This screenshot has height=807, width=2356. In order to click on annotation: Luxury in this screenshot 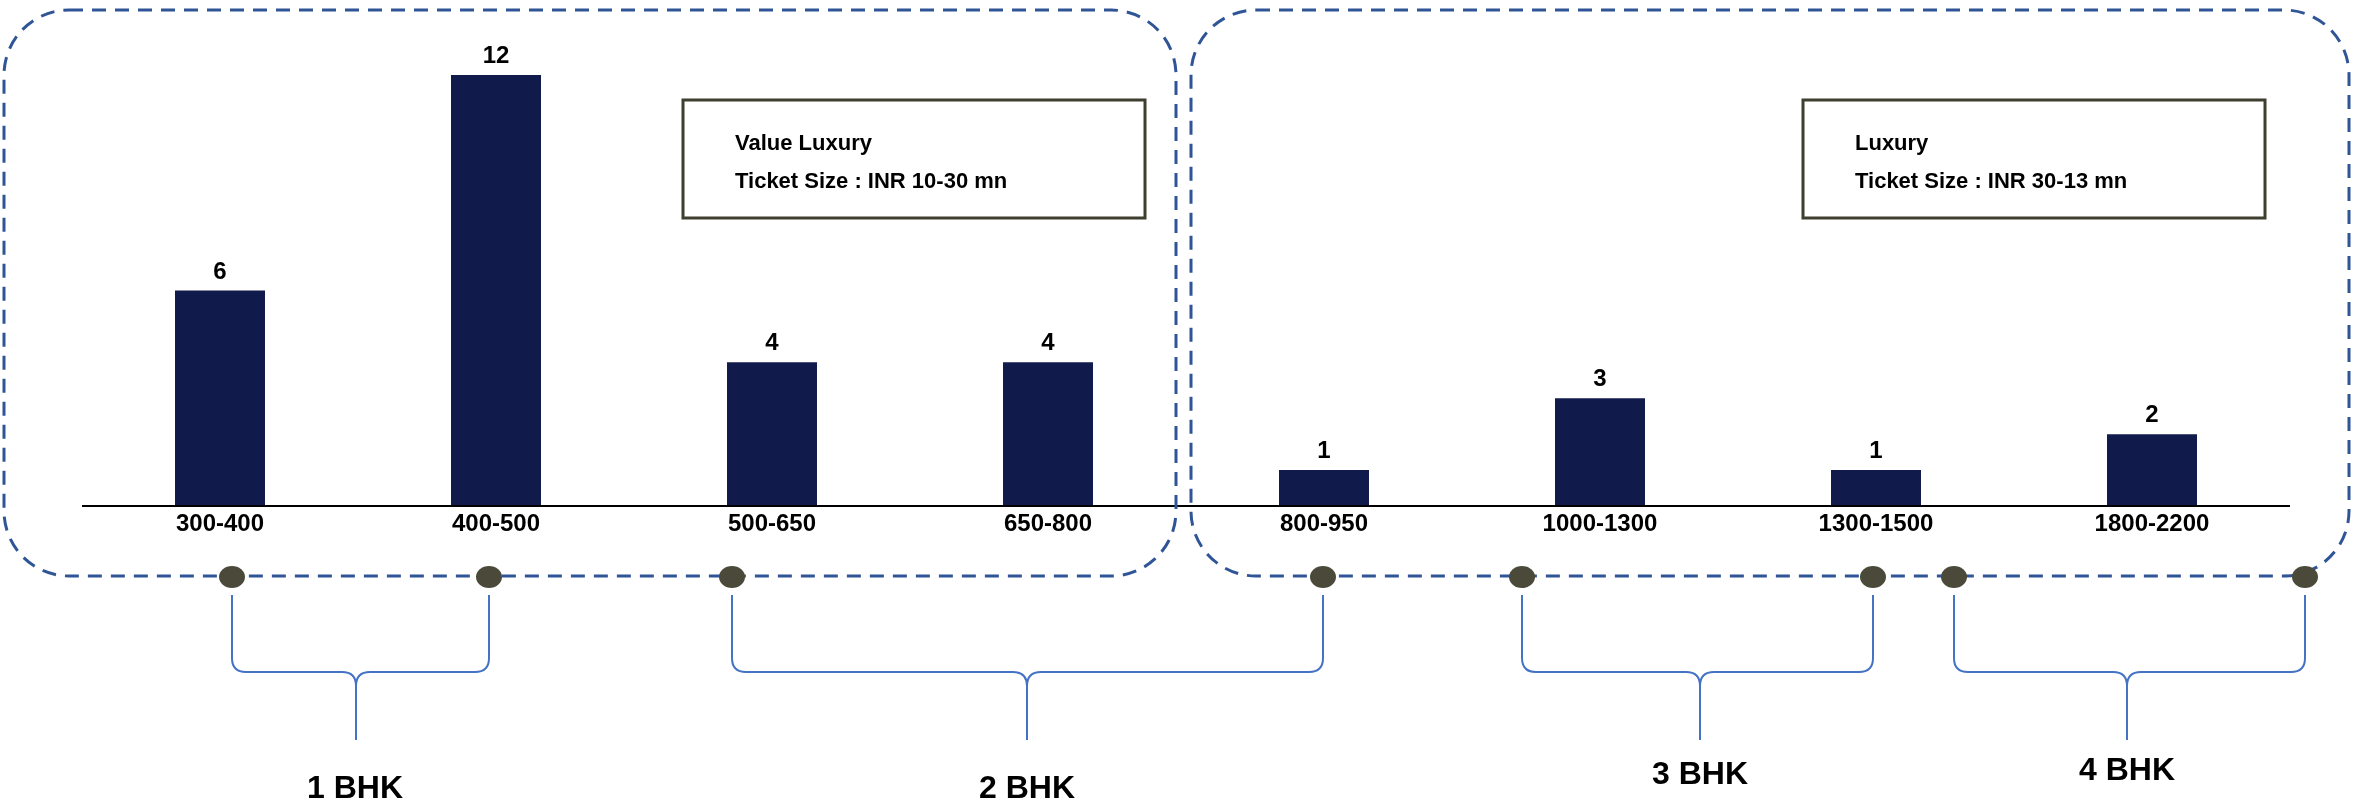, I will do `click(1892, 142)`.